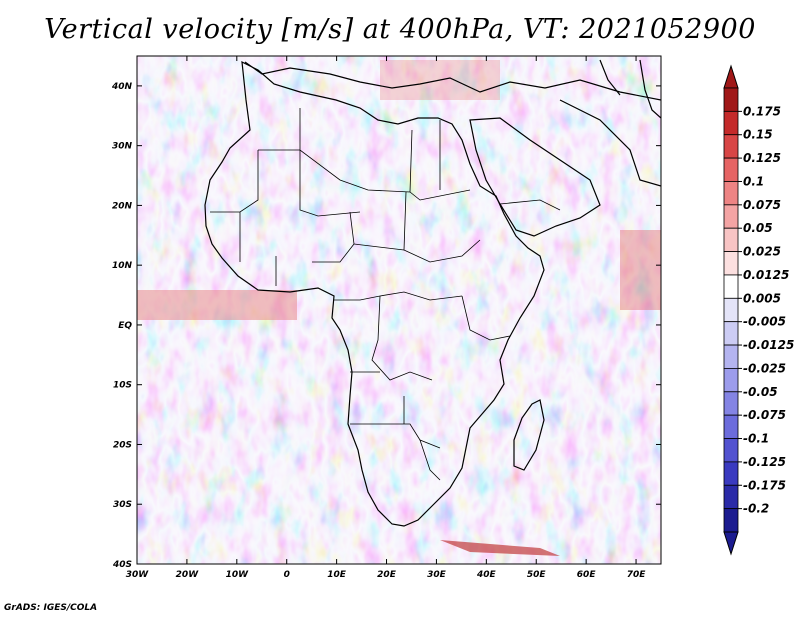 This screenshot has height=622, width=800. Describe the element at coordinates (762, 252) in the screenshot. I see `colorbar-label: 0.025` at that location.